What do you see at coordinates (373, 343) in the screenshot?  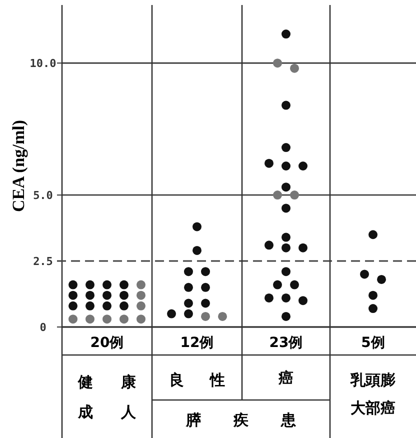 I see `x-tick-label: 5例` at bounding box center [373, 343].